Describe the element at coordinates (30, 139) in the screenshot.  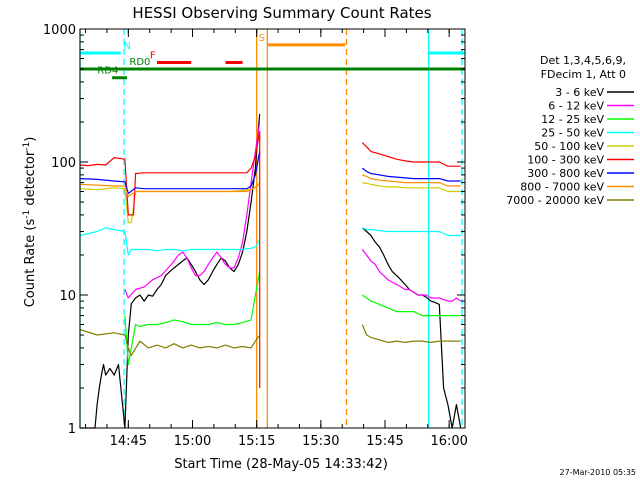
I see `y-axis-label-end: )` at that location.